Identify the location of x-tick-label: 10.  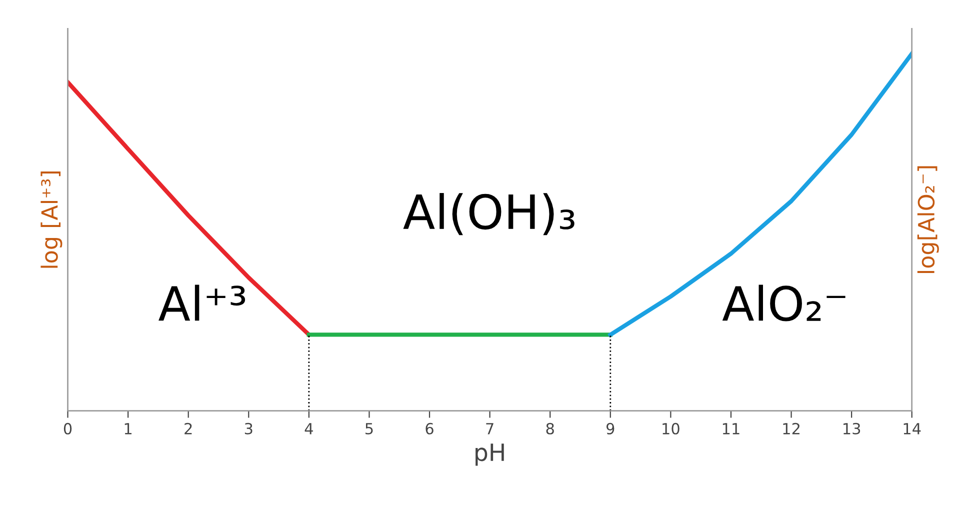
(671, 428).